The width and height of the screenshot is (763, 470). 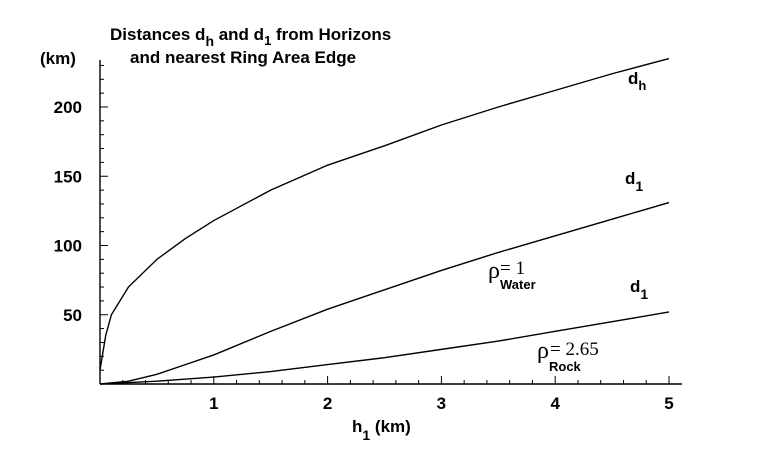 I want to click on label-d1-water-sub: 1, so click(x=639, y=186).